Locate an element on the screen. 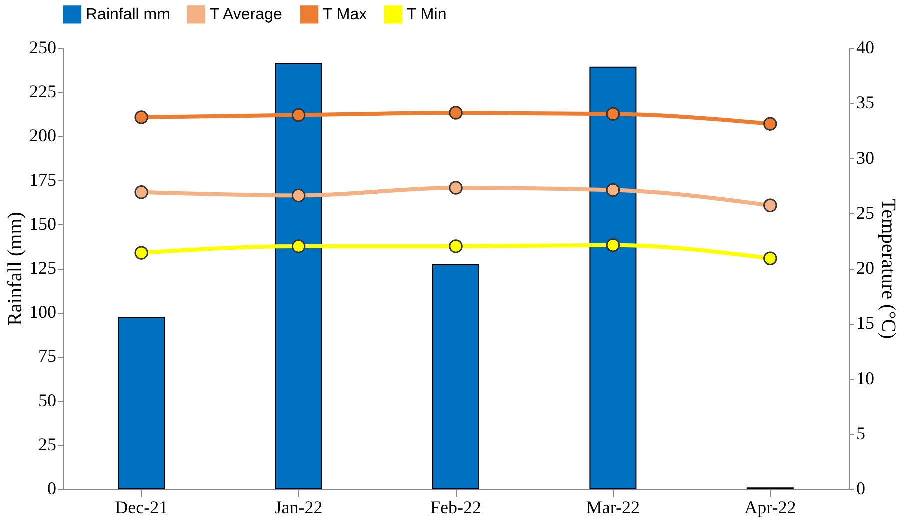 This screenshot has height=522, width=903. y-tick-label: 175 is located at coordinates (43, 180).